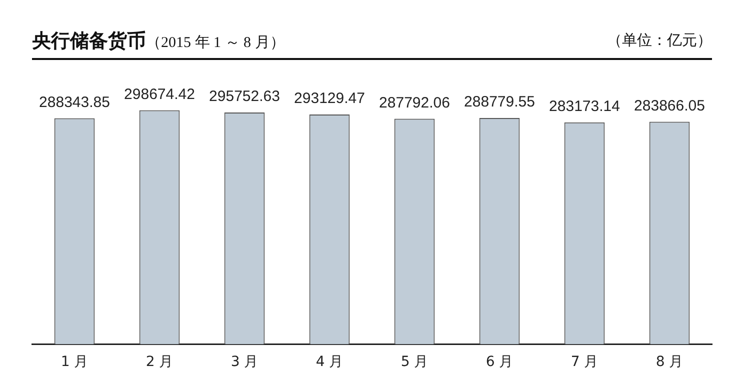  What do you see at coordinates (499, 102) in the screenshot?
I see `data-label: 288779.55` at bounding box center [499, 102].